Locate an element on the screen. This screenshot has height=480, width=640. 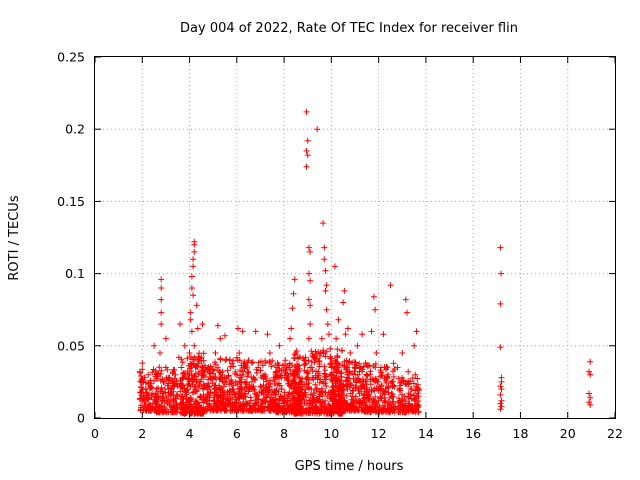
y-tick-label: 0.15 is located at coordinates (71, 201).